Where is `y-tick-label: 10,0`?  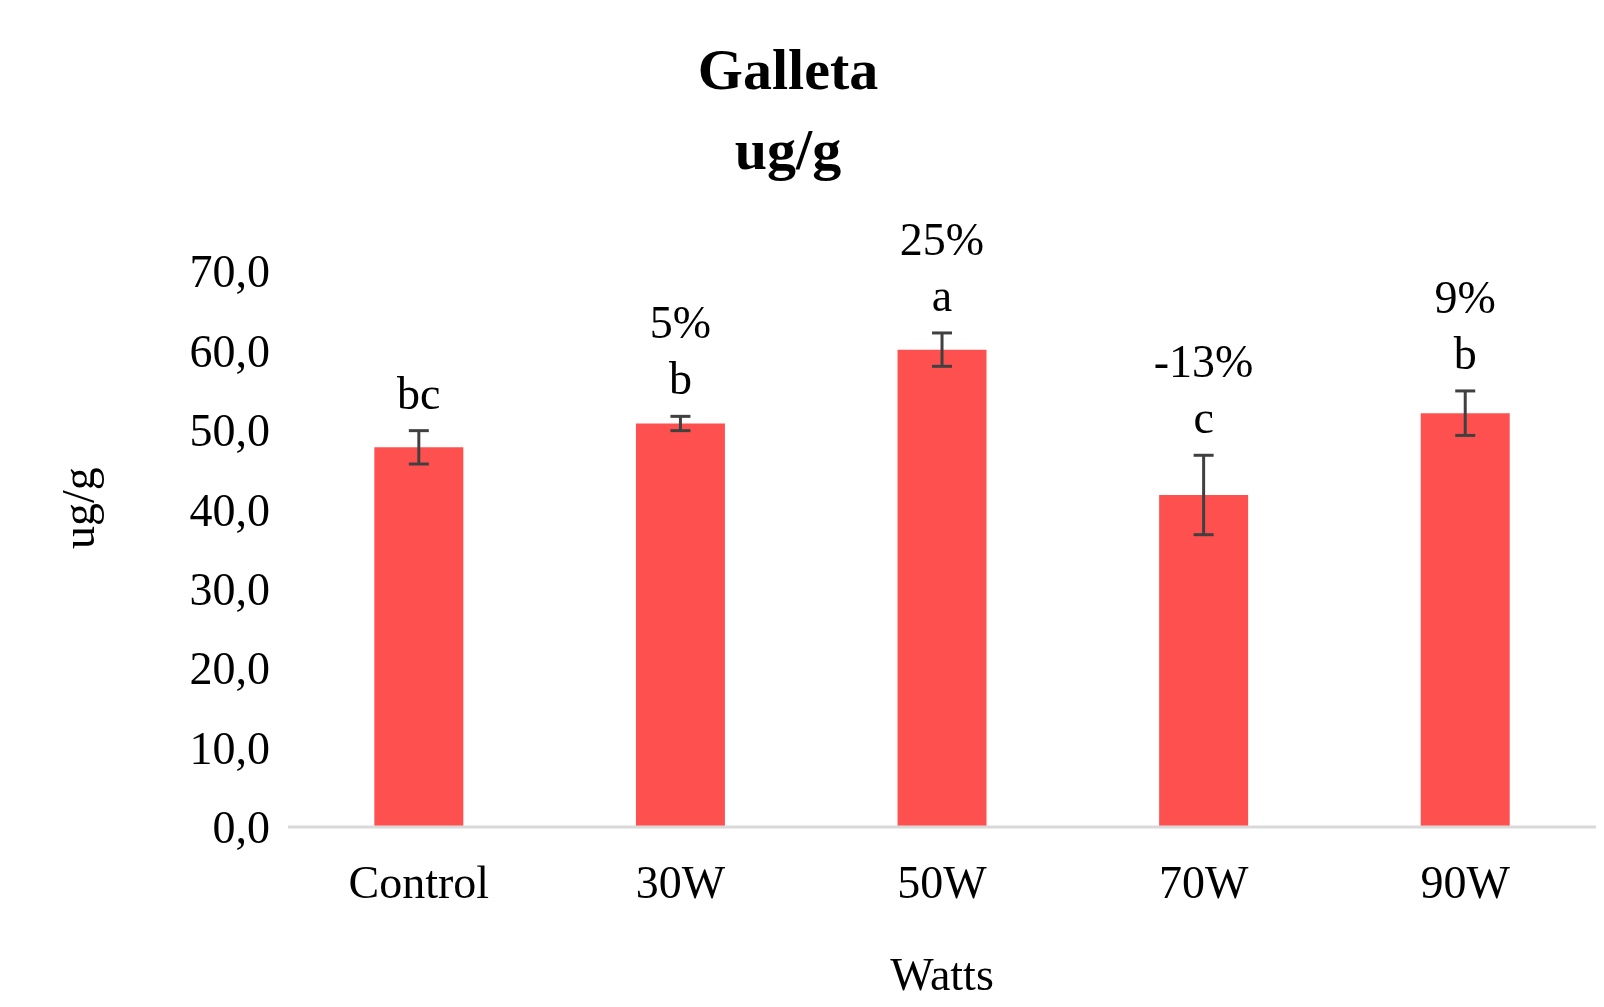 y-tick-label: 10,0 is located at coordinates (229, 748).